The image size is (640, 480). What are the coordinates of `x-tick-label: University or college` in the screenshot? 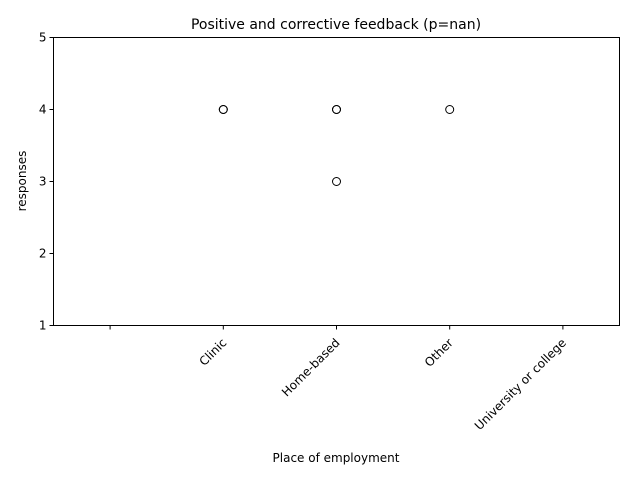 It's located at (520, 384).